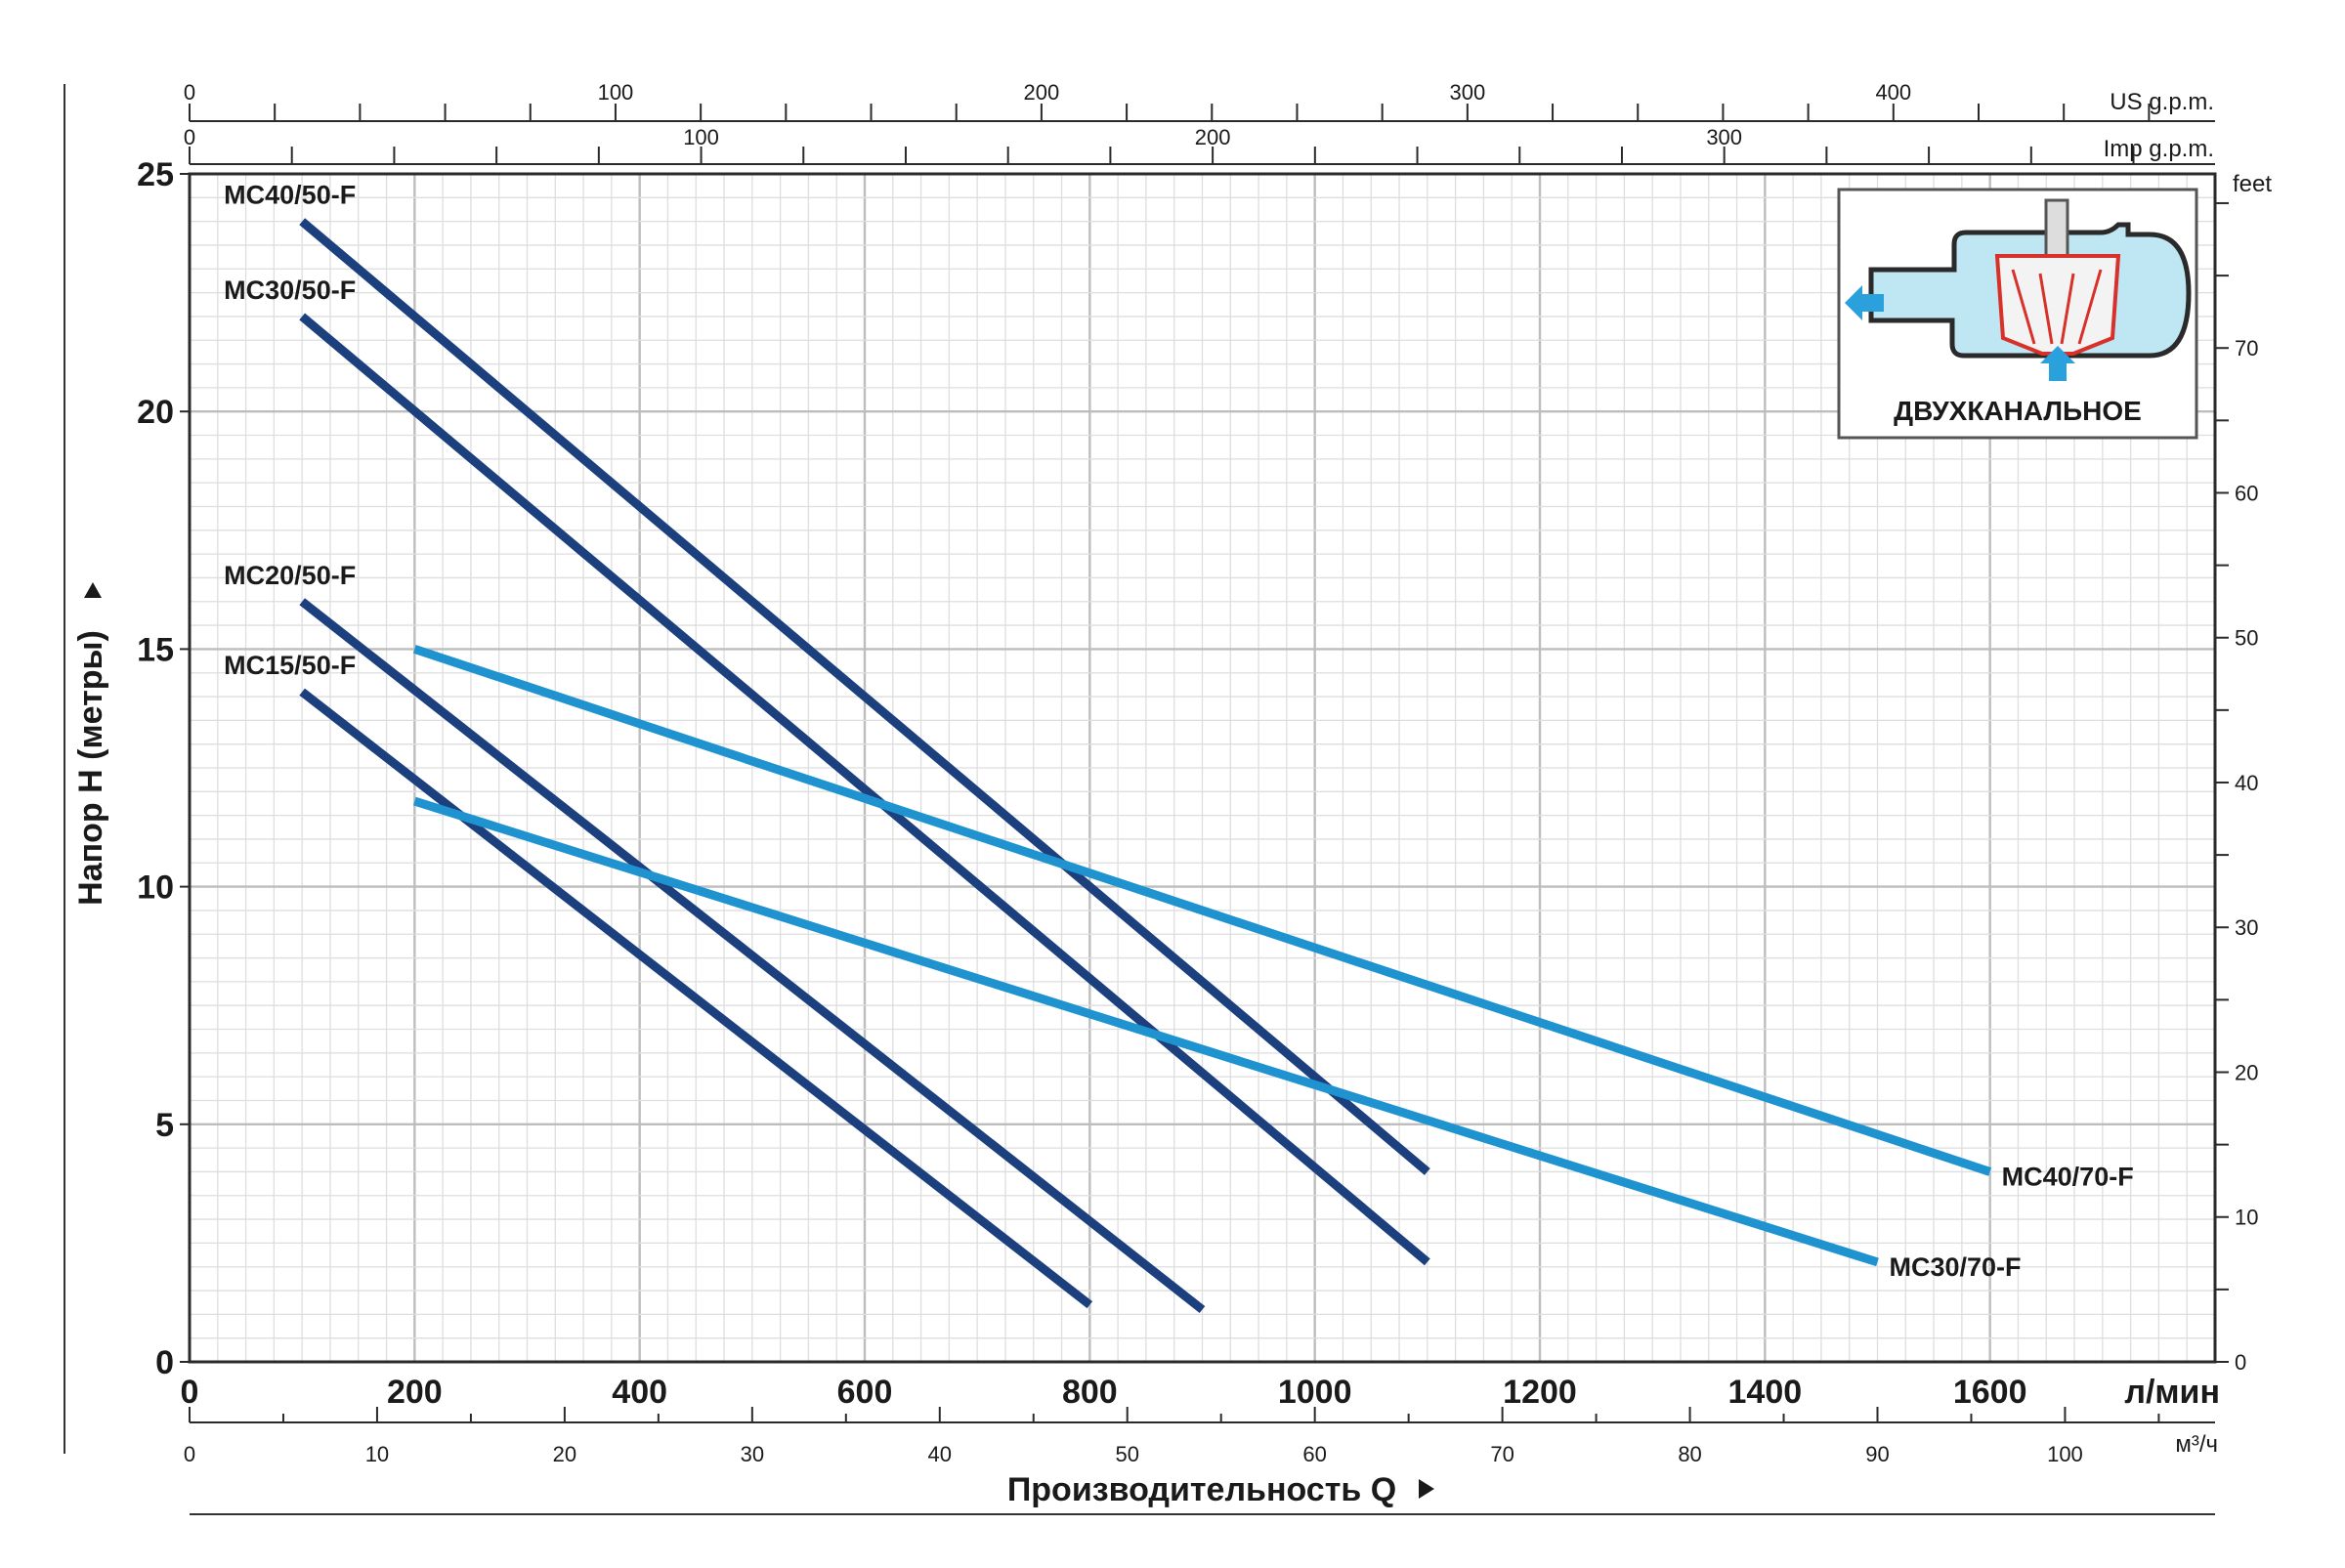 This screenshot has width=2345, height=1568. Describe the element at coordinates (1315, 1392) in the screenshot. I see `x-tick-label: 1000` at that location.